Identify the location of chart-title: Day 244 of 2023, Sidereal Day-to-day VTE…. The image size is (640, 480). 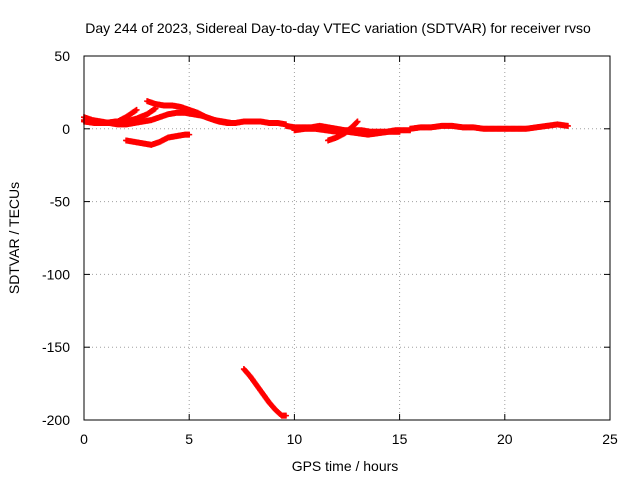
(338, 28).